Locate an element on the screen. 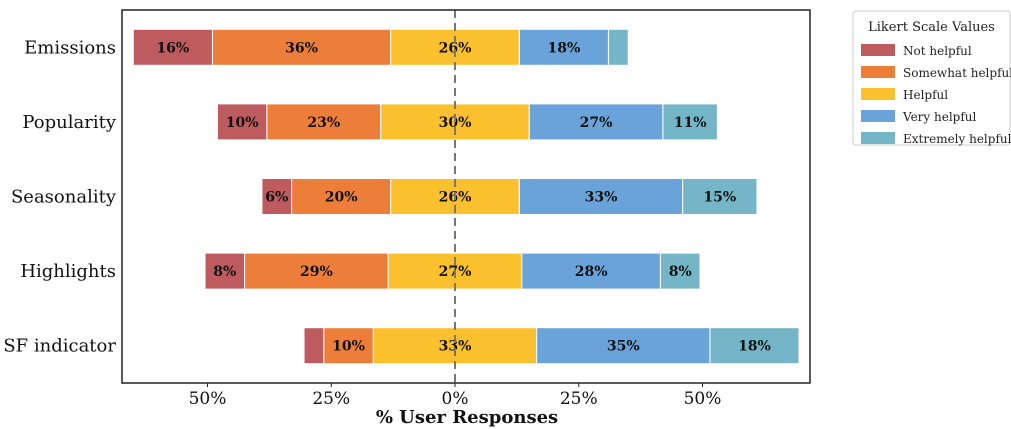 Image resolution: width=1011 pixels, height=429 pixels. data-label: 27% is located at coordinates (596, 123).